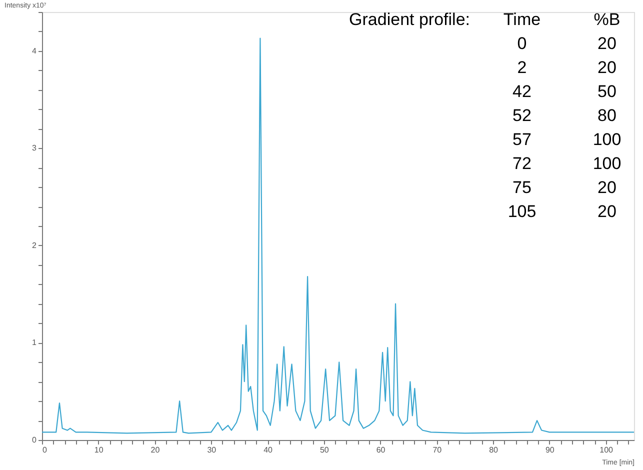  What do you see at coordinates (550, 450) in the screenshot?
I see `x-tick-label: 90` at bounding box center [550, 450].